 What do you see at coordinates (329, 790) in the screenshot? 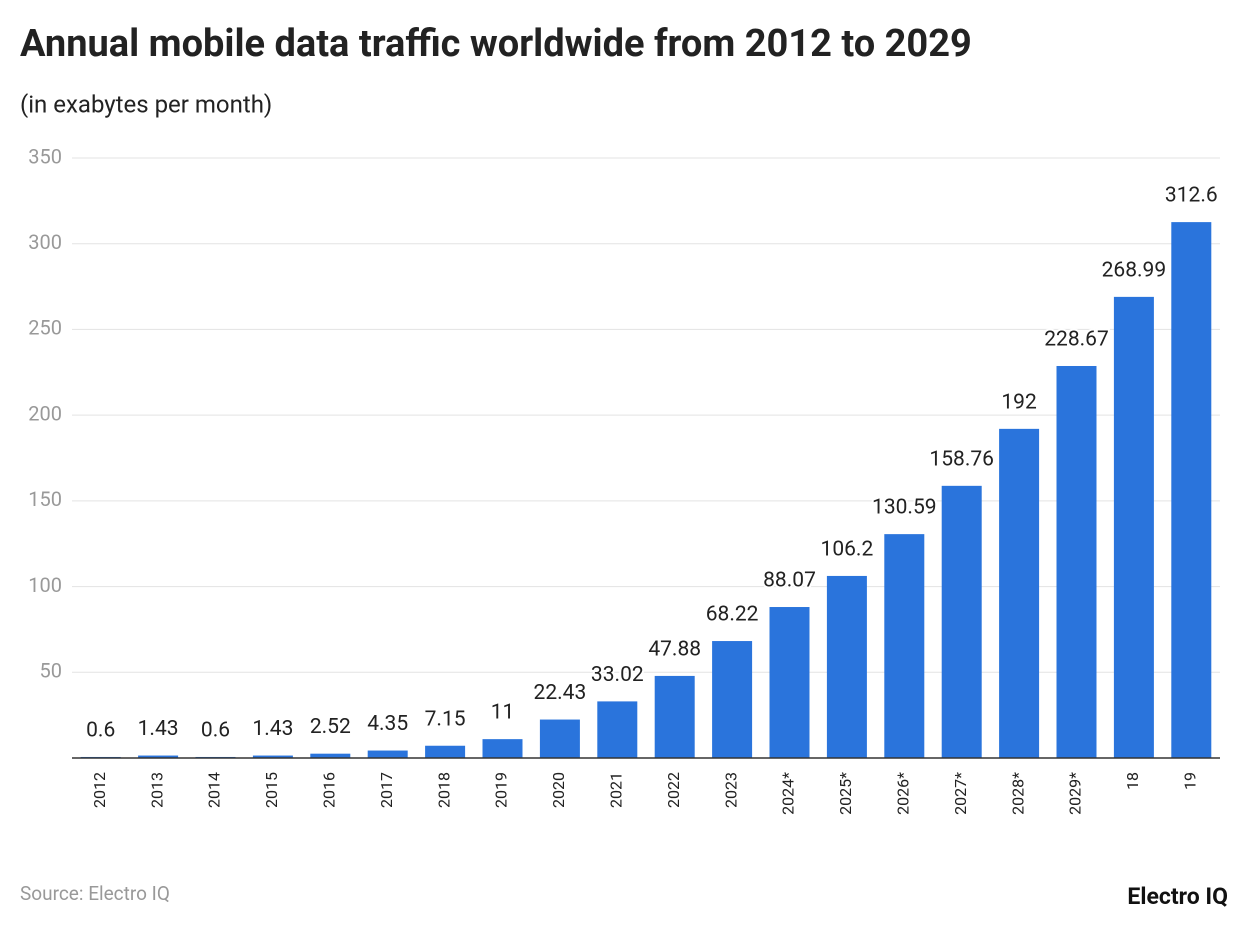
I see `x-tick-label: 2016` at bounding box center [329, 790].